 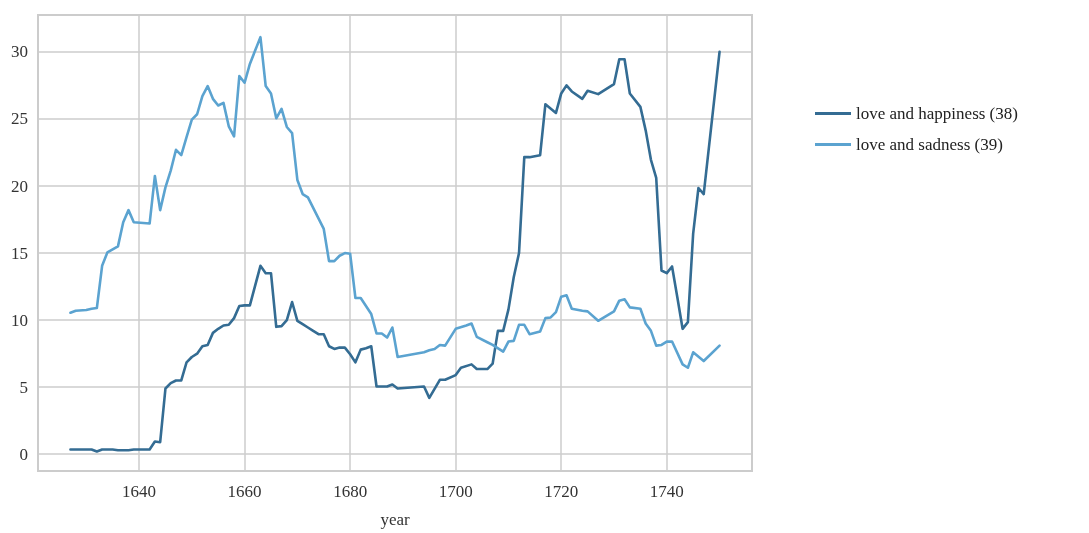 What do you see at coordinates (455, 491) in the screenshot?
I see `x-tick-label: 1700` at bounding box center [455, 491].